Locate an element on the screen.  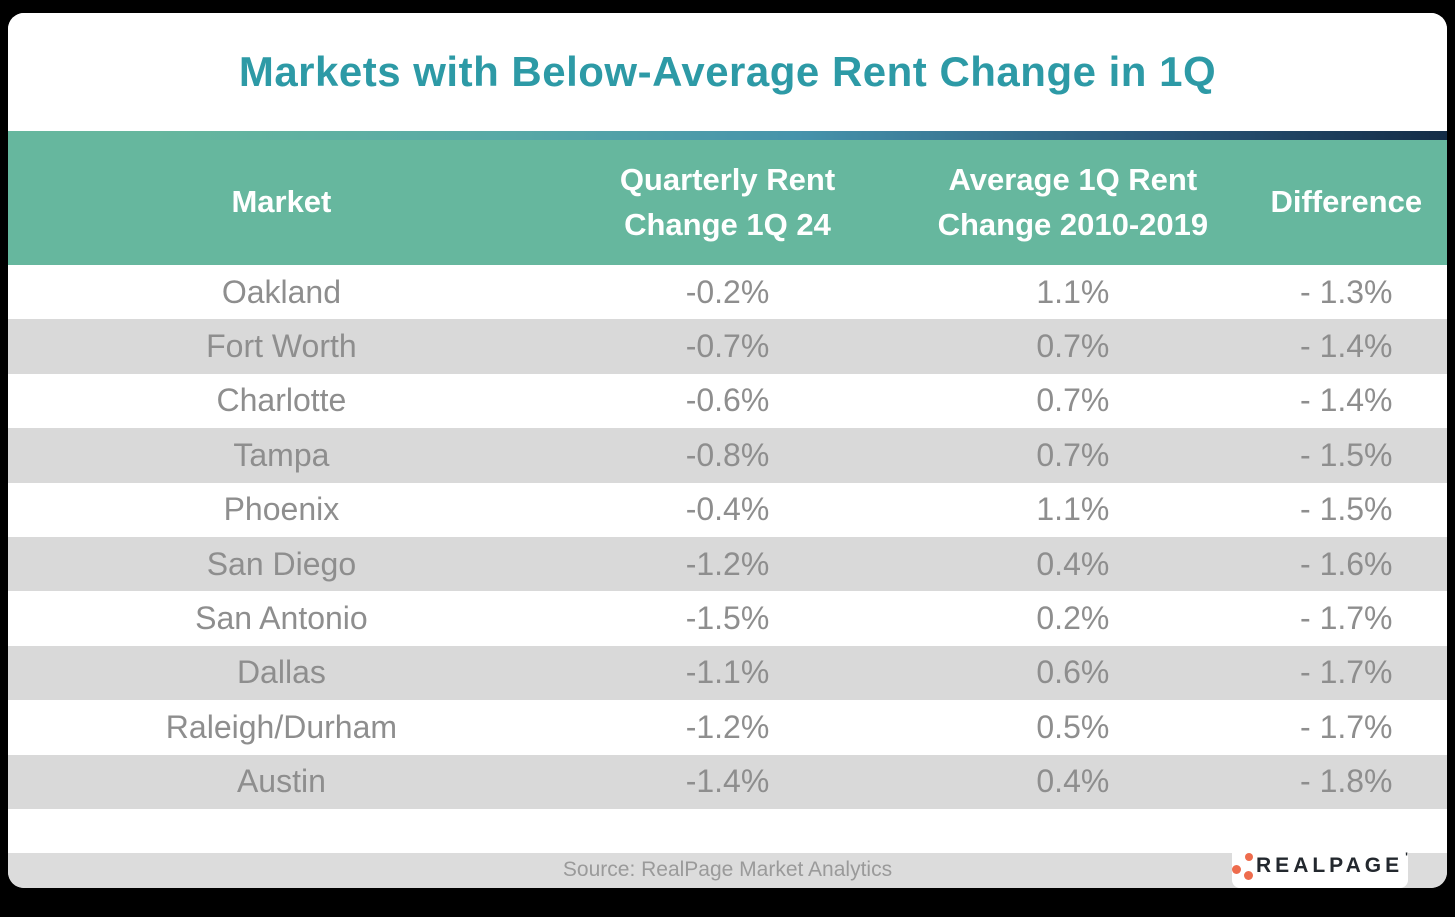
difference-cell: - 1.6% is located at coordinates (1346, 563).